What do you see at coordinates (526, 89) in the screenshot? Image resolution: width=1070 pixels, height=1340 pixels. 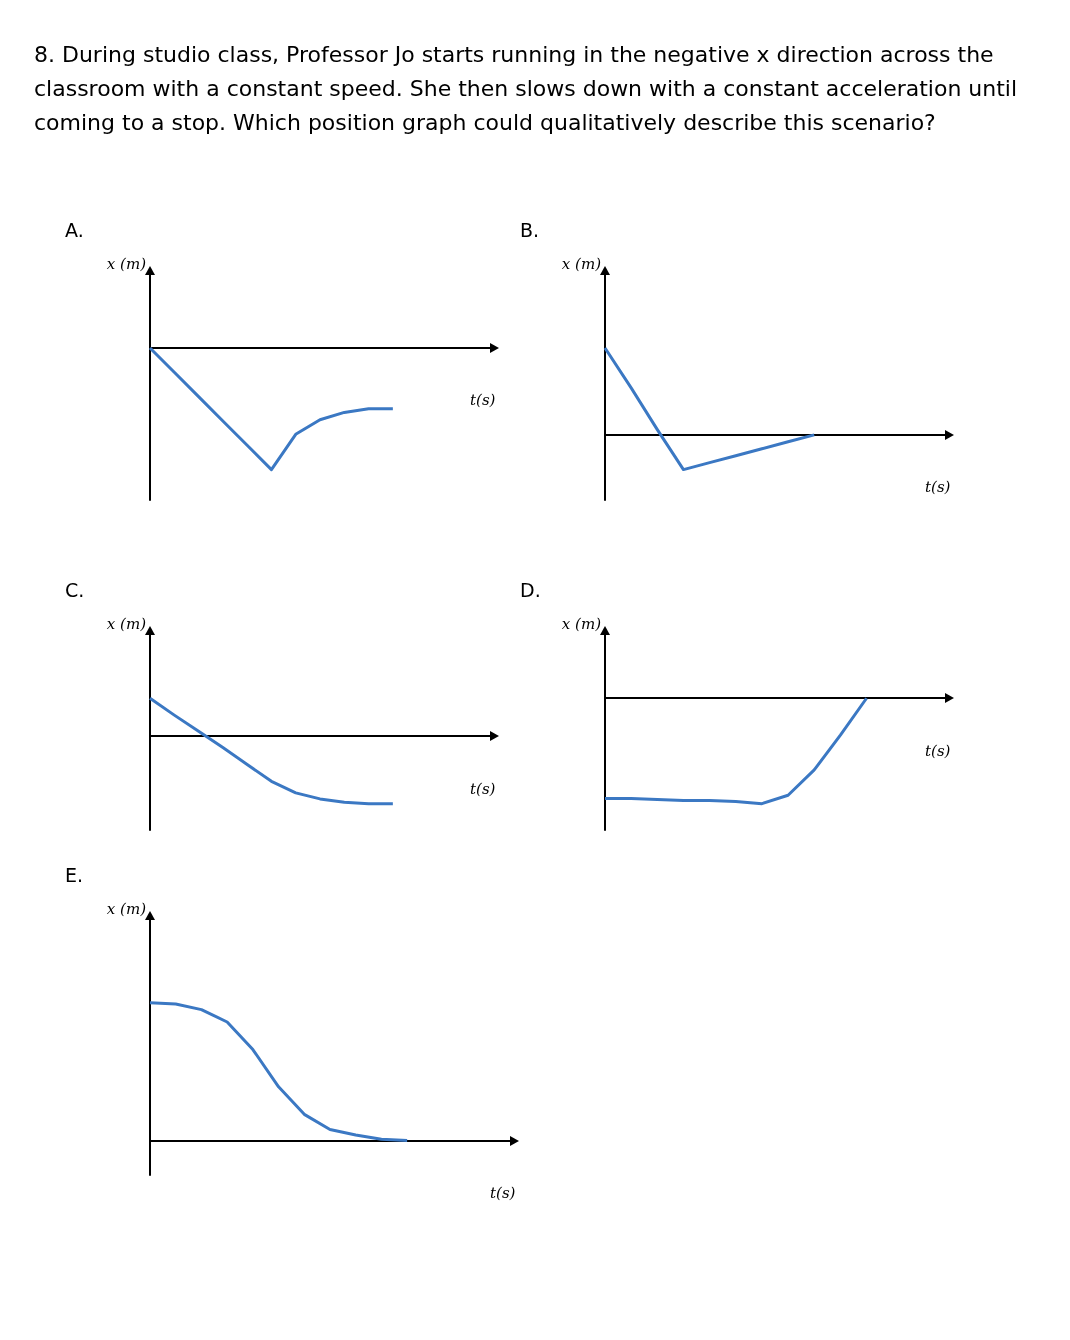 I see `text: 8. During studio class, Professor Jo starts running in the negative x direction across the classroom with a constant speed. She then slows down with a constant acceleration until coming to a stop. Which position graph could qualitatively describe this scenario?` at bounding box center [526, 89].